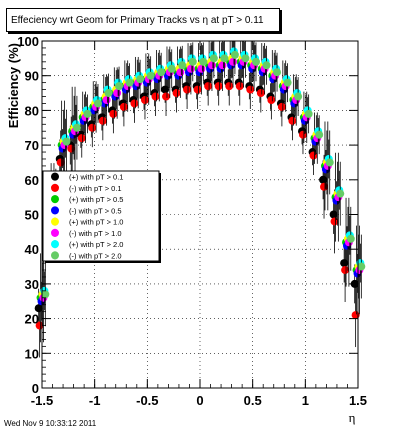 The height and width of the screenshot is (433, 400). I want to click on legend-label: (-) with pT > 2.0, so click(95, 255).